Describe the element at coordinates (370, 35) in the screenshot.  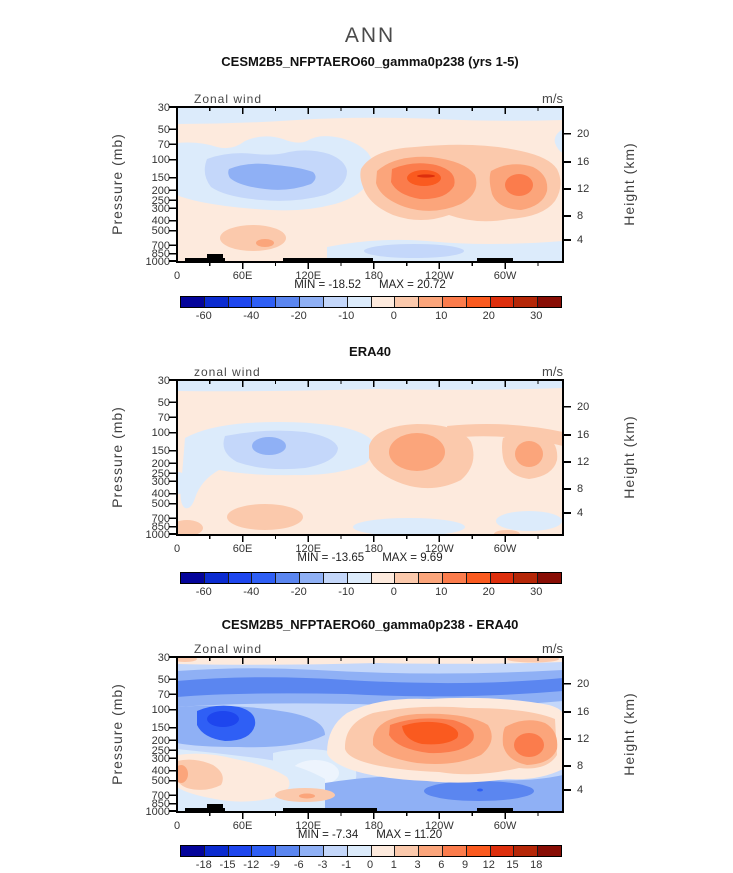
I see `figure-season-title: ANN` at that location.